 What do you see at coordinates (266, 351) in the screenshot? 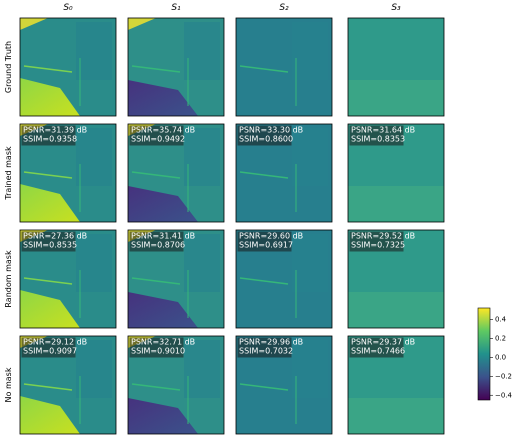
I see `ssim-label: SSIM=0.7032` at bounding box center [266, 351].